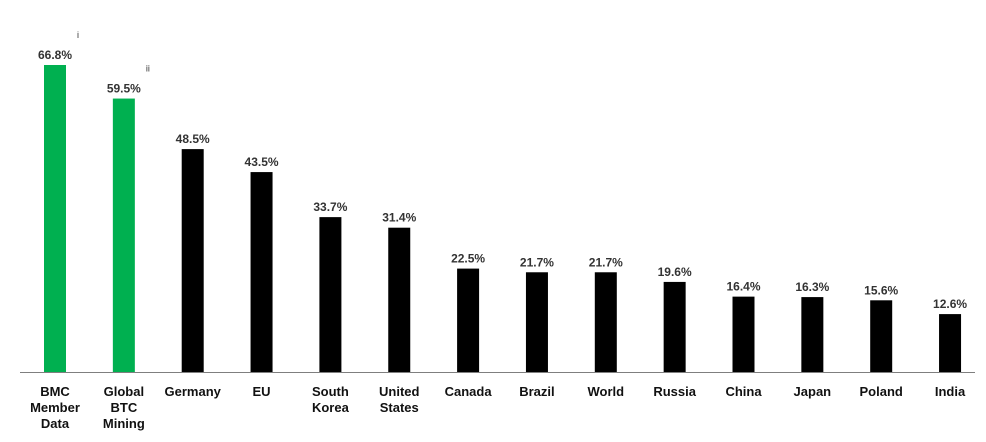 The image size is (986, 442). I want to click on value-label-2: 48.5%, so click(193, 139).